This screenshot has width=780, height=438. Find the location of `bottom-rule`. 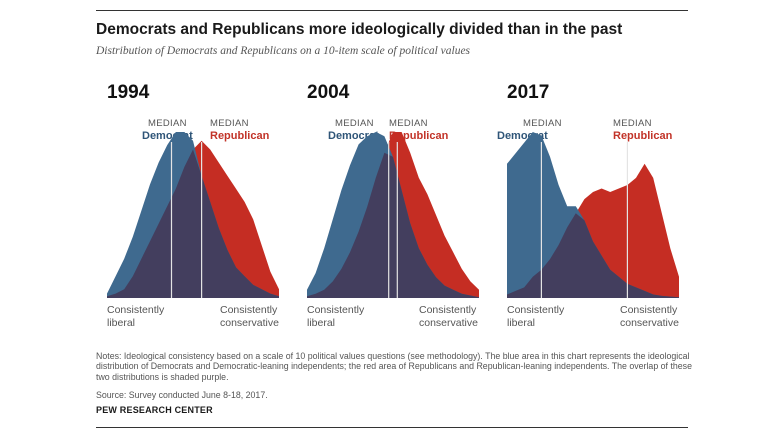

bottom-rule is located at coordinates (392, 427).